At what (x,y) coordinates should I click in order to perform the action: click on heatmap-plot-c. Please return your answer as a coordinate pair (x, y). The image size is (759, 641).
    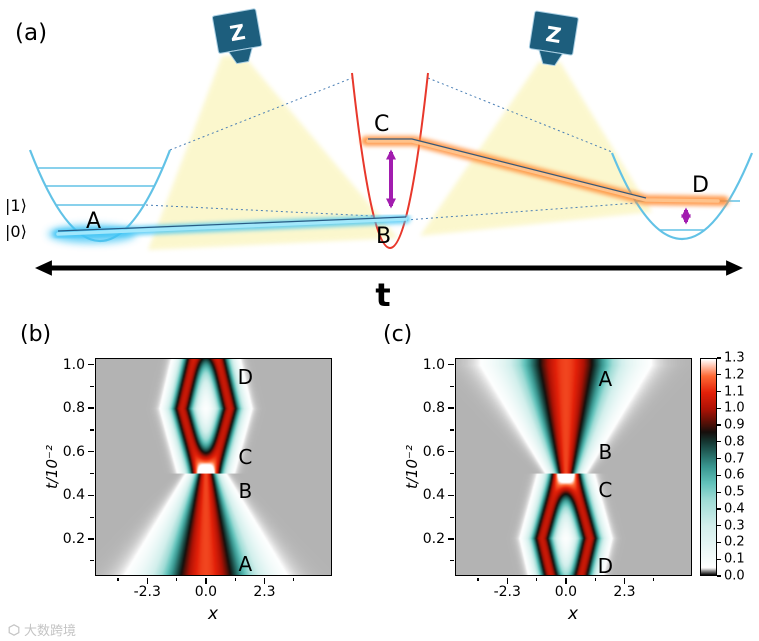
    Looking at the image, I should click on (573, 467).